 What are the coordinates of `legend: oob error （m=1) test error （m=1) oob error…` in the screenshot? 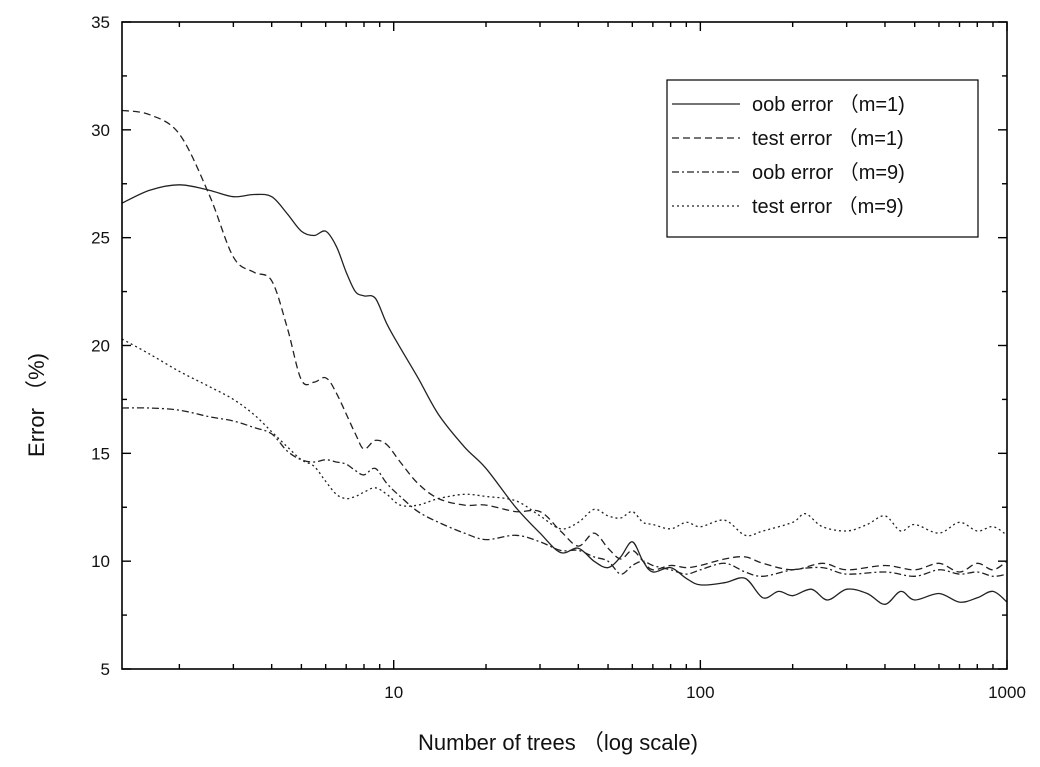 It's located at (822, 158).